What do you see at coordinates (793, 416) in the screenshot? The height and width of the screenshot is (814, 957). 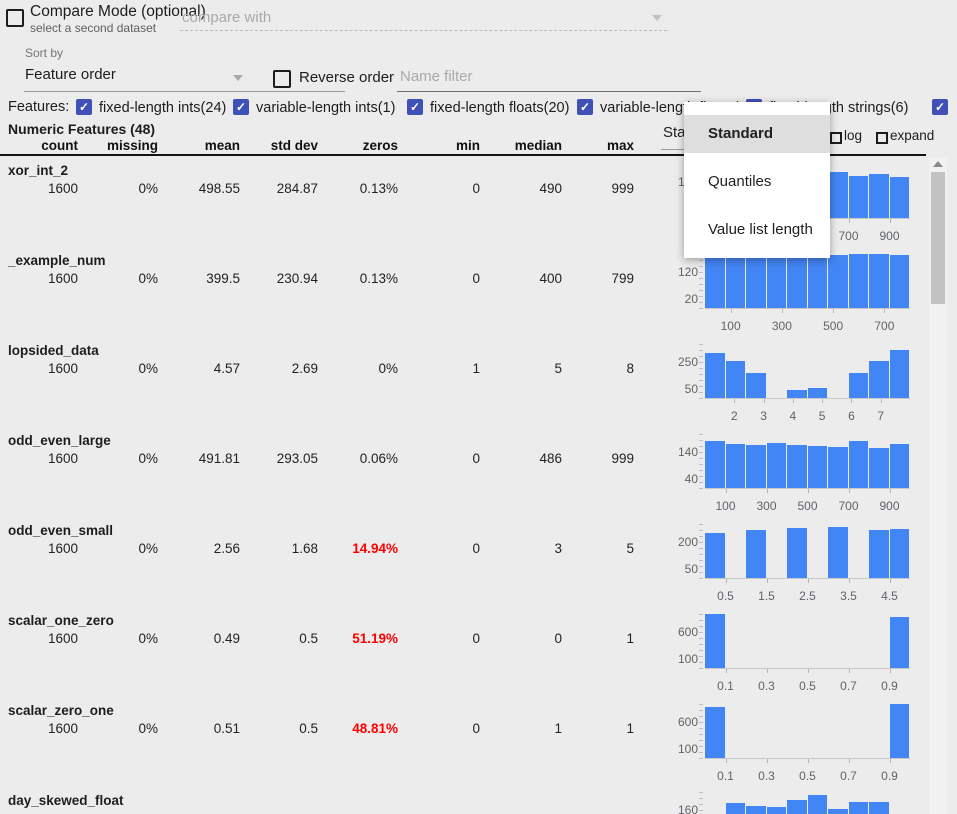 I see `x-axis-tick-label: 4` at bounding box center [793, 416].